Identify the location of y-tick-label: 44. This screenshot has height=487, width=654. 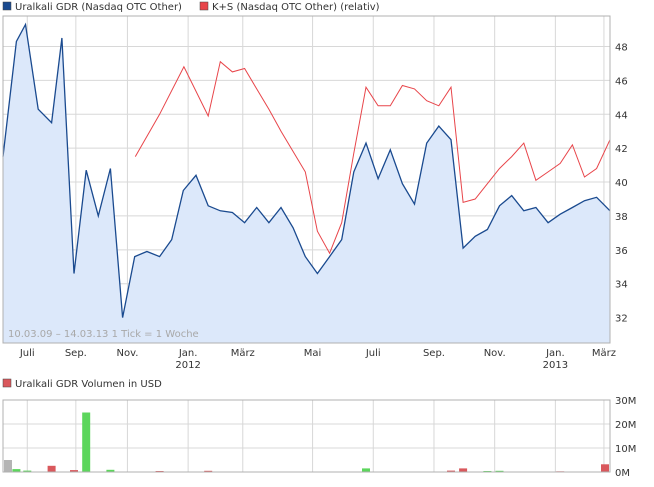
(621, 115).